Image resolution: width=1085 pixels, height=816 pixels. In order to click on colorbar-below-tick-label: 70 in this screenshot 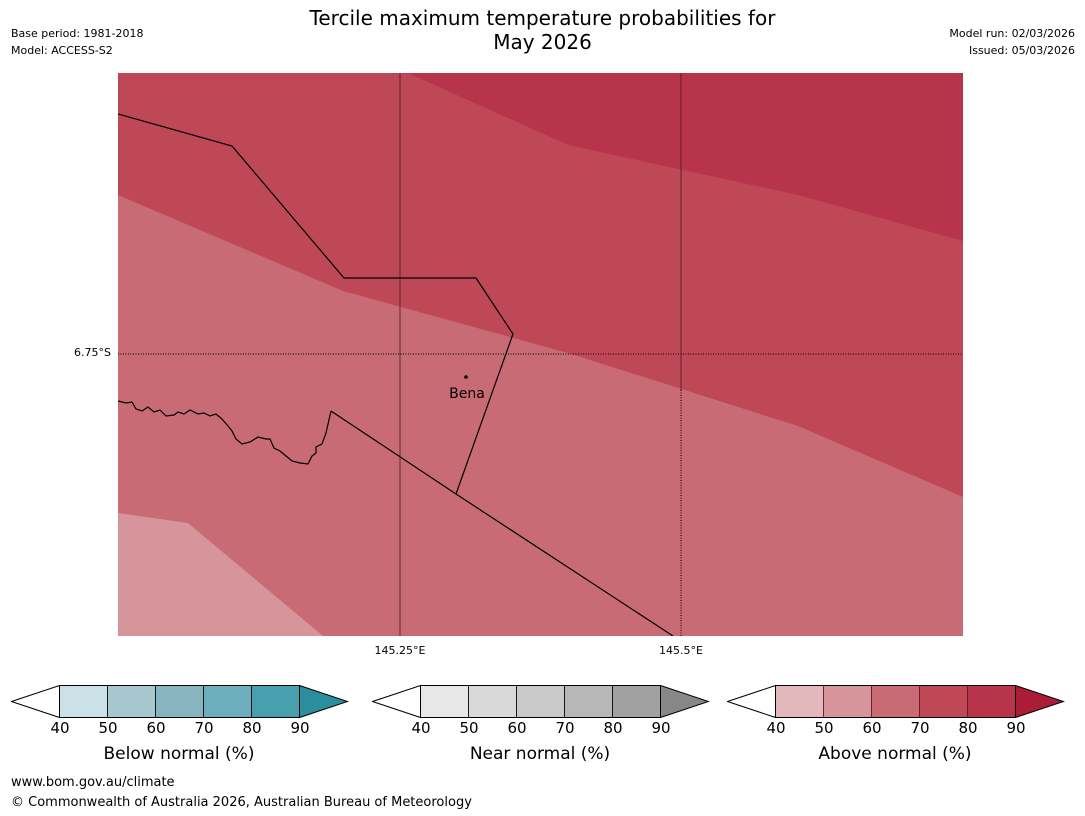, I will do `click(204, 728)`.